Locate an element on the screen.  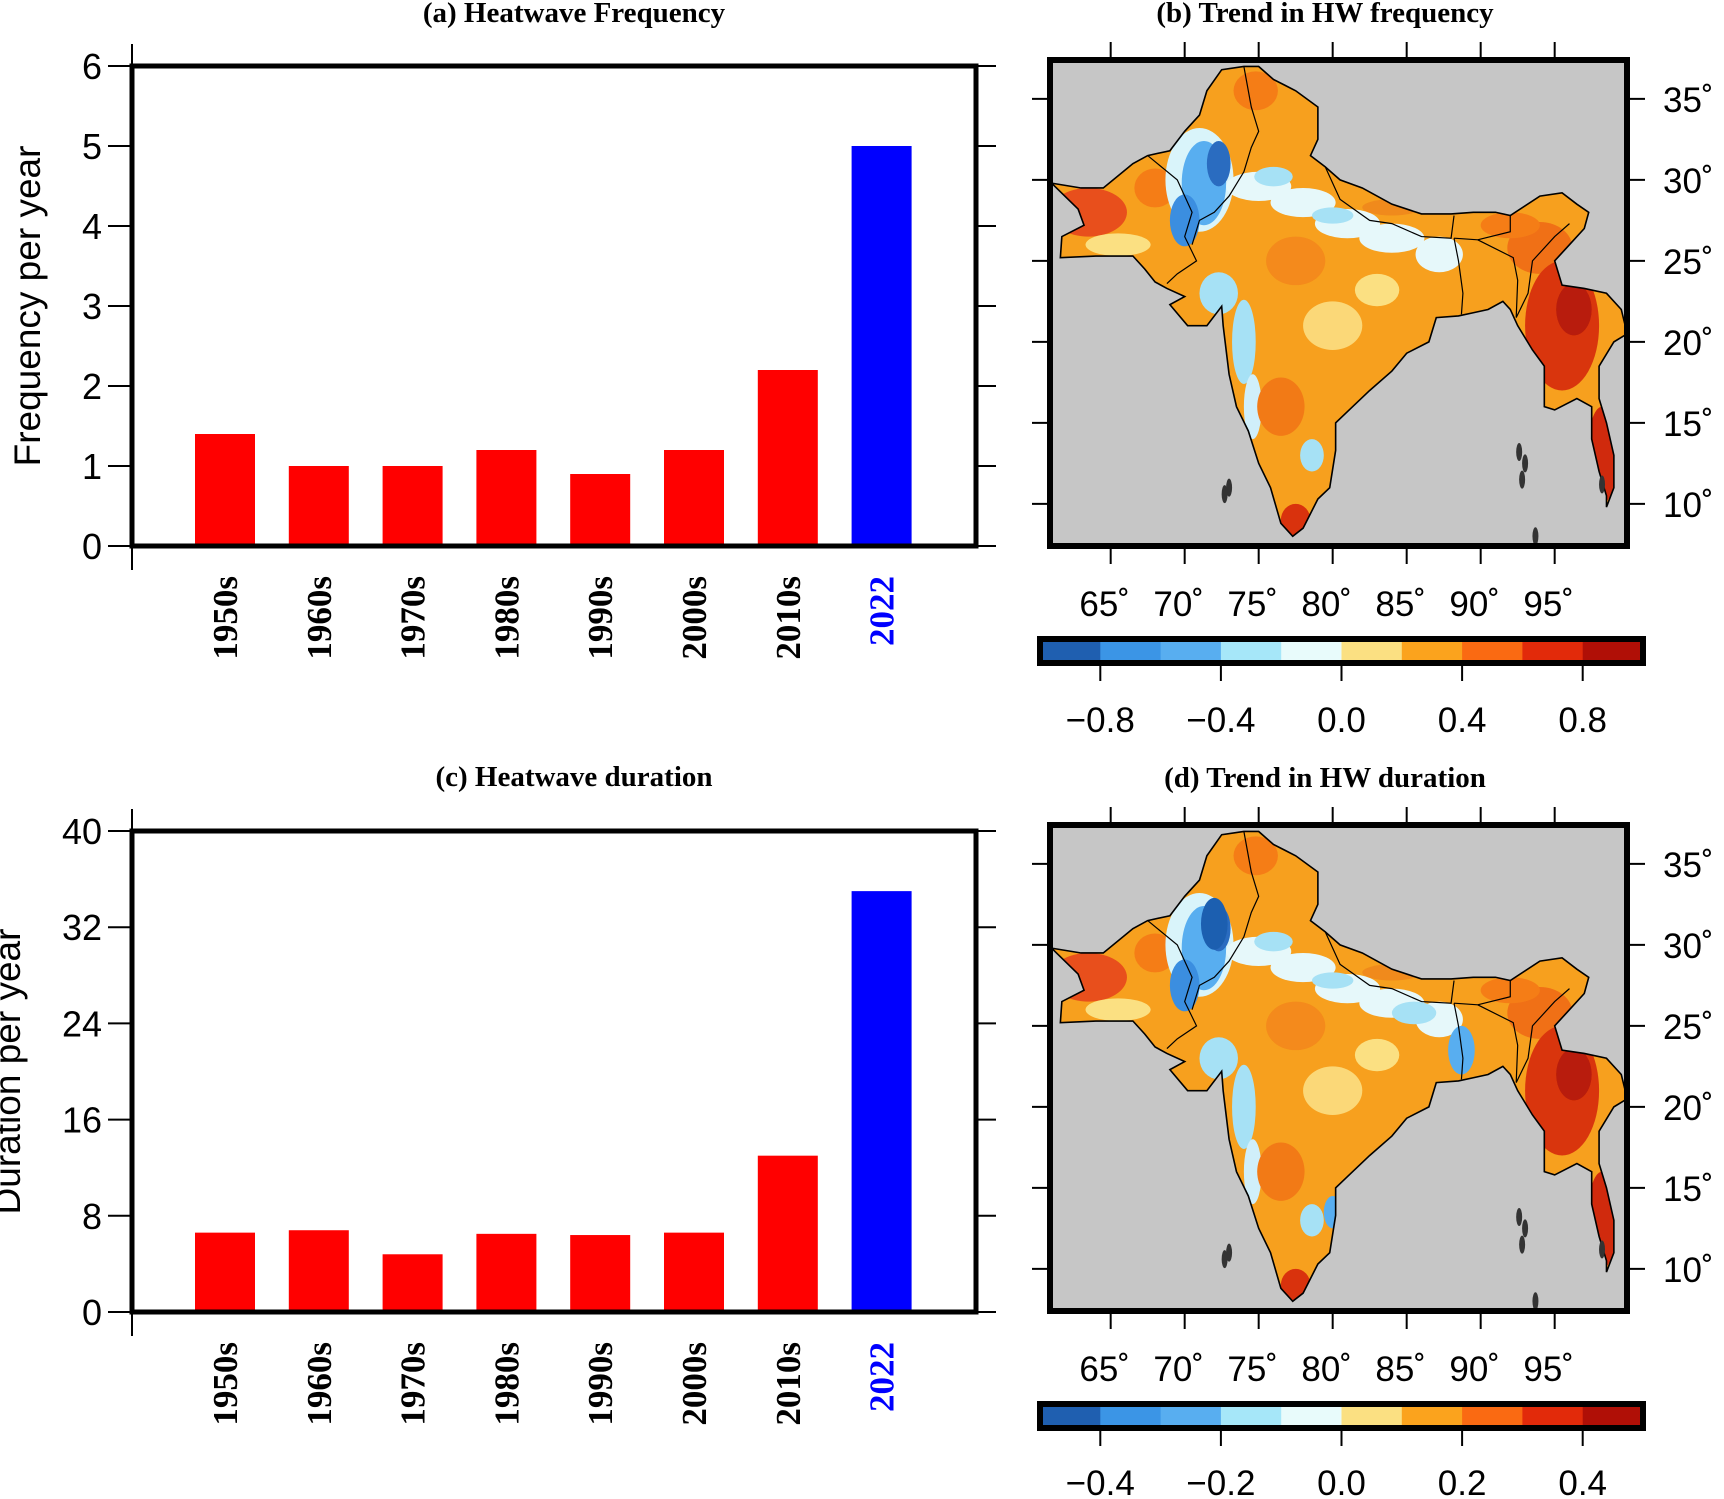
y-tick-label: 8 is located at coordinates (92, 1216).